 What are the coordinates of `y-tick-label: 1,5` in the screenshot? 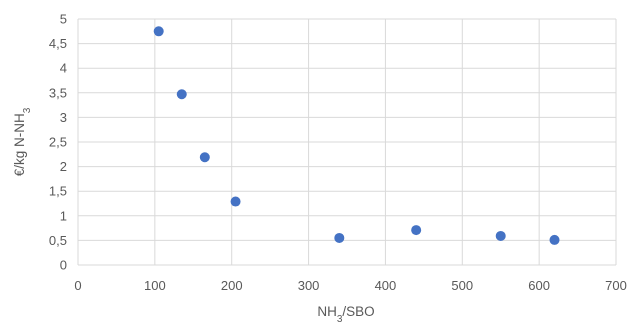 It's located at (58, 191).